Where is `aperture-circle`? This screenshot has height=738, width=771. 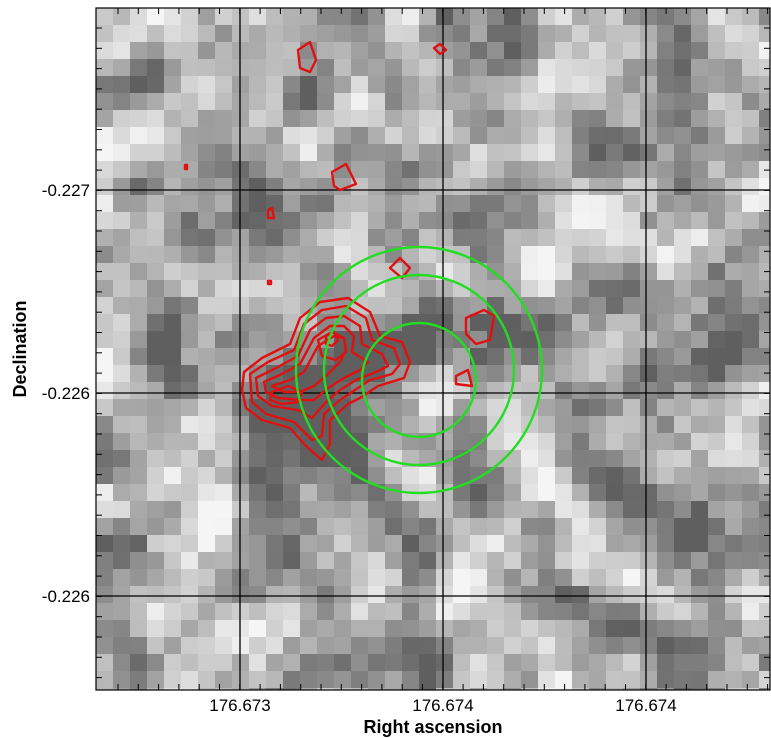
aperture-circle is located at coordinates (419, 380).